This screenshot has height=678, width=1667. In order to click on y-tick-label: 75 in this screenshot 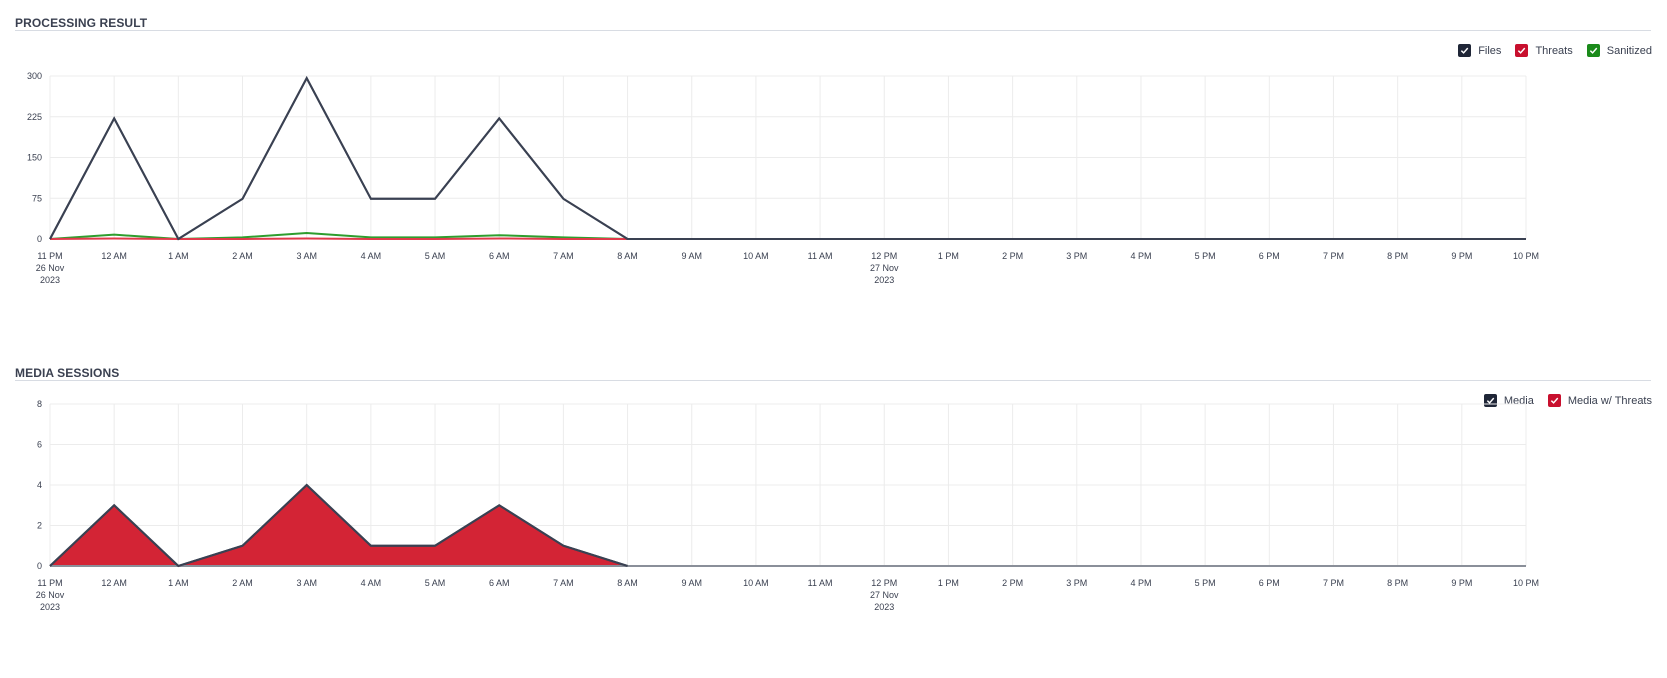, I will do `click(37, 198)`.